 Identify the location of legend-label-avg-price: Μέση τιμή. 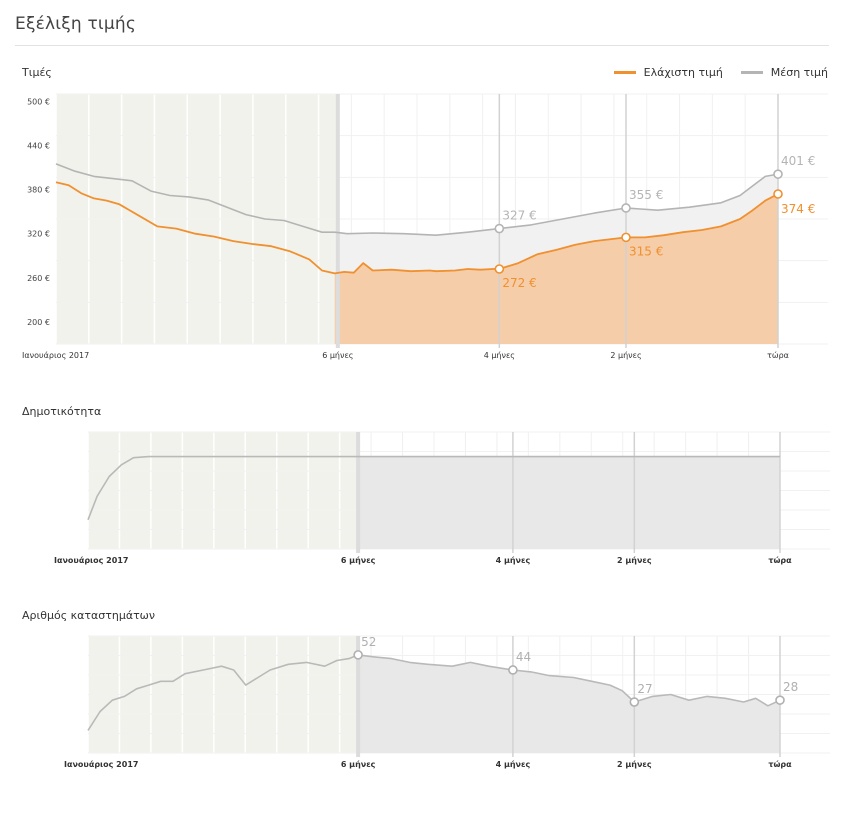
(799, 72).